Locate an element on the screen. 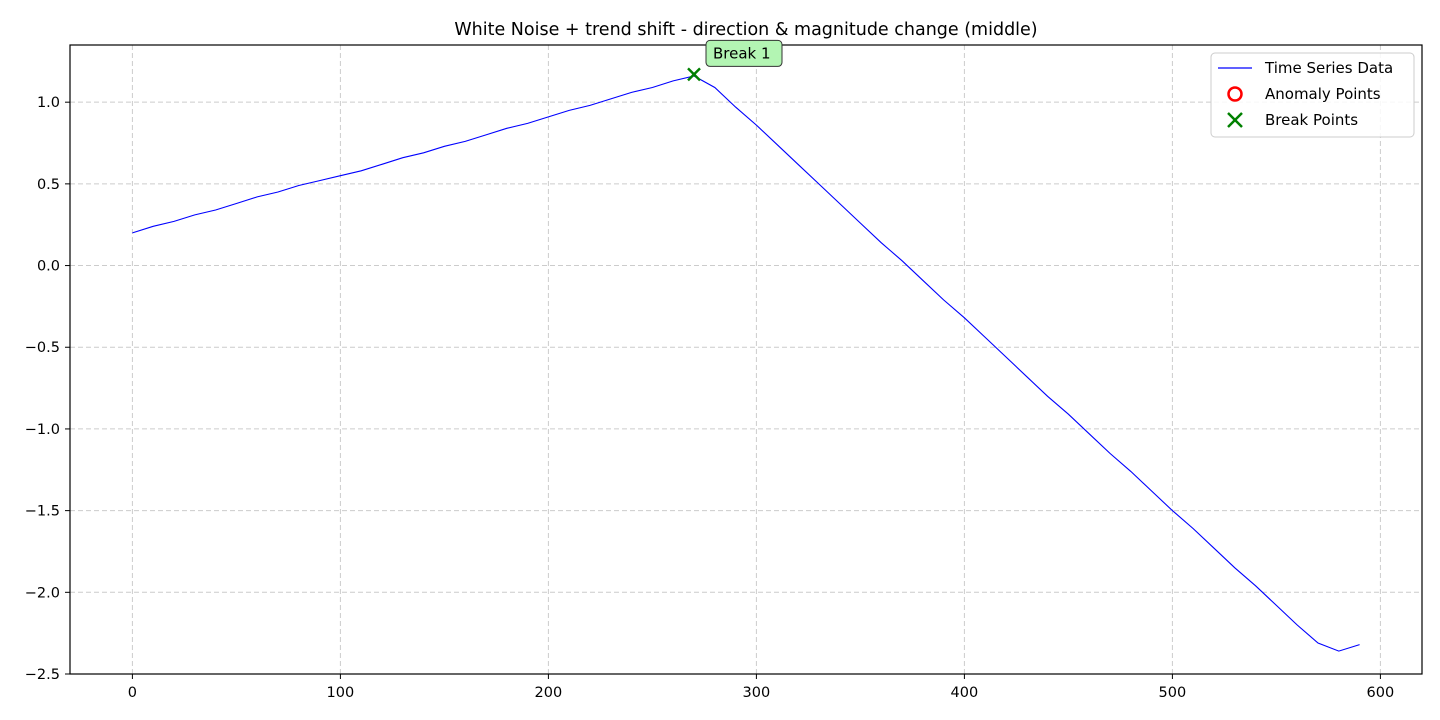 The height and width of the screenshot is (720, 1440). x-tick-label: 500 is located at coordinates (1173, 693).